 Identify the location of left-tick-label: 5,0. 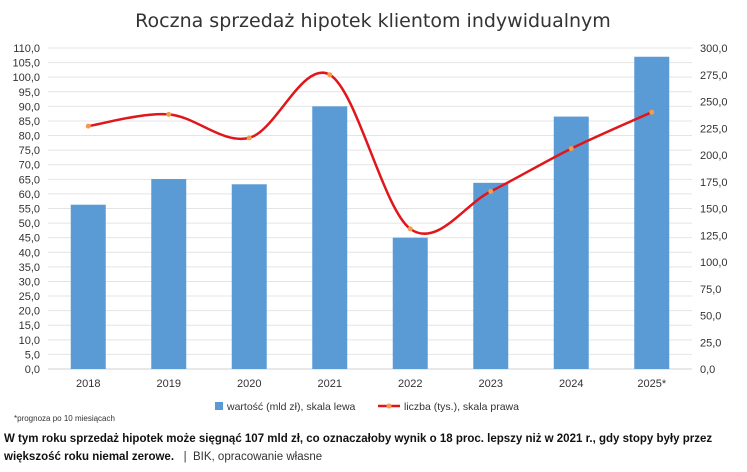
(32, 355).